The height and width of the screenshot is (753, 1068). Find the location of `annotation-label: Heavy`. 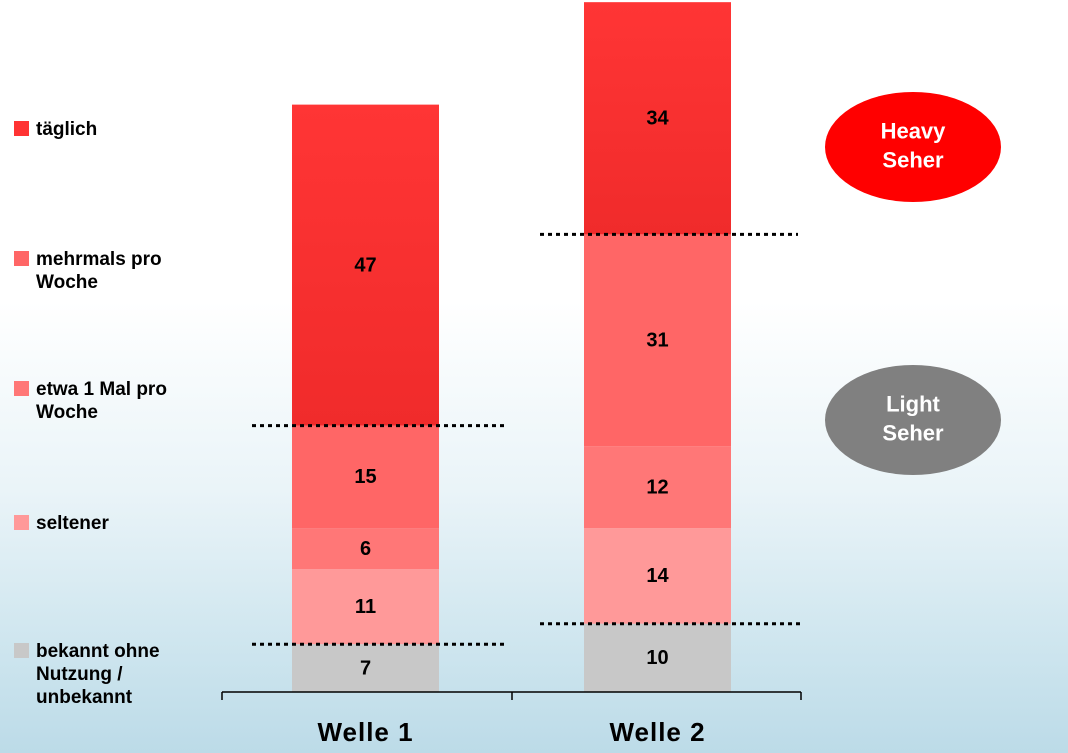

annotation-label: Heavy is located at coordinates (914, 130).